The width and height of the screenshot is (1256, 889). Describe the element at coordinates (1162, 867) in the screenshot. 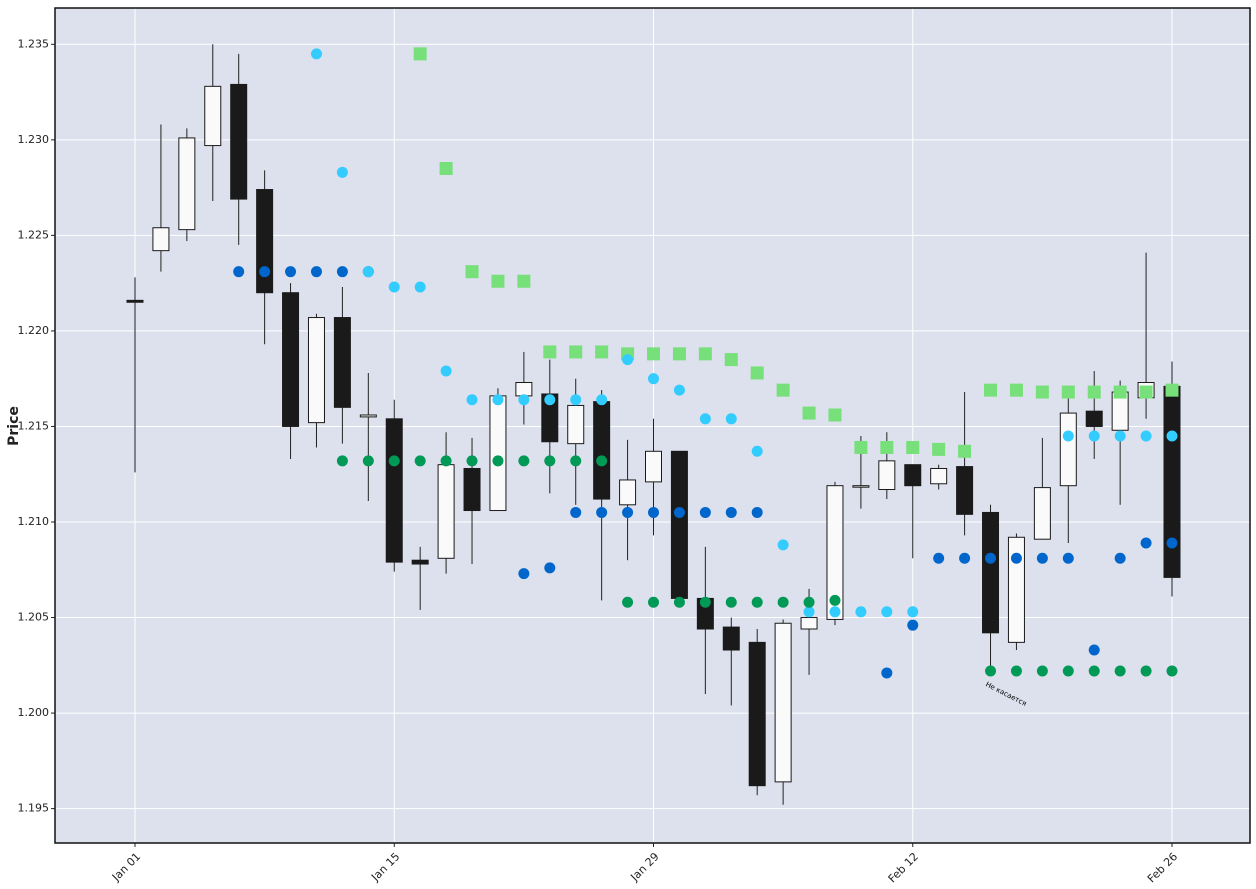

I see `x-tick-label: Feb 26` at that location.